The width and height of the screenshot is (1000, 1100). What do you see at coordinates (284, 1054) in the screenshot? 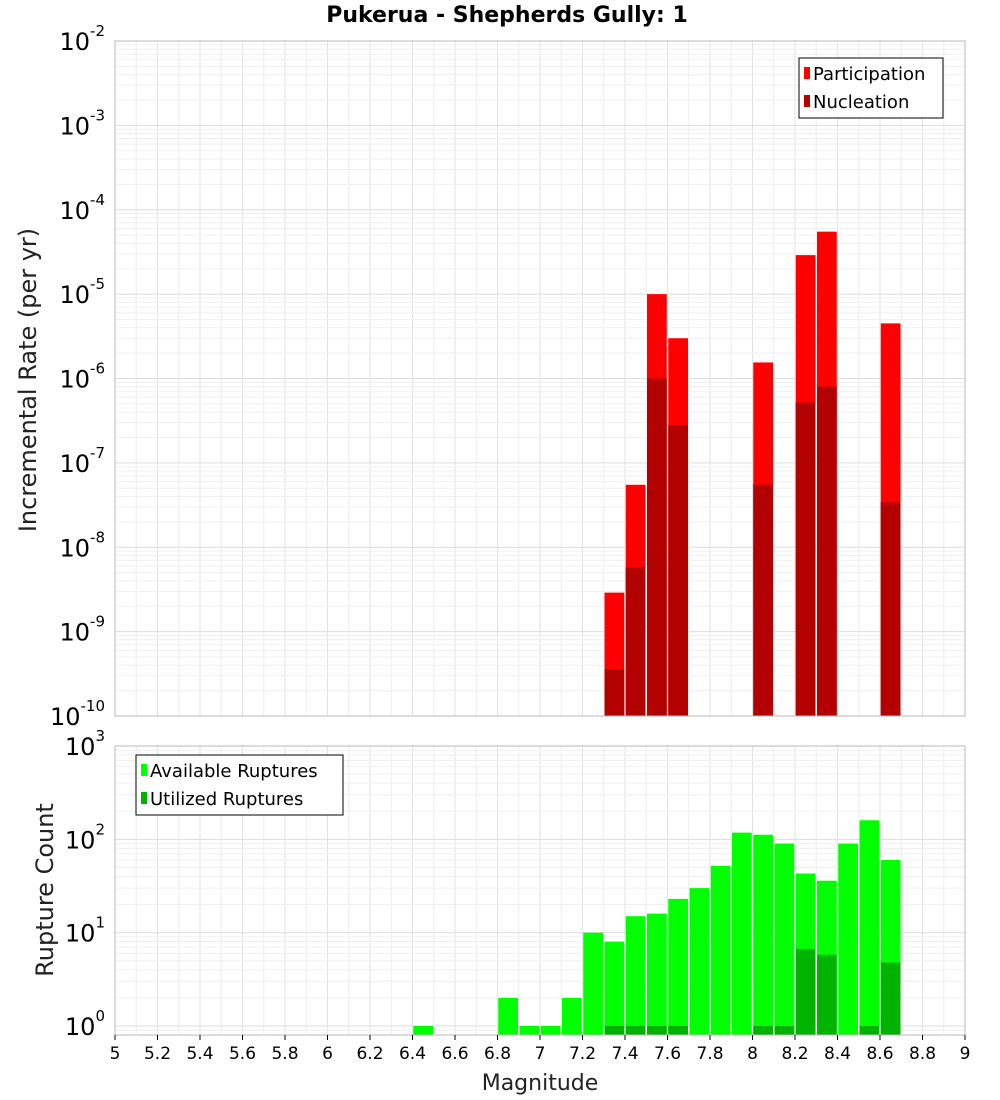
I see `x-tick-label: 5.8` at bounding box center [284, 1054].